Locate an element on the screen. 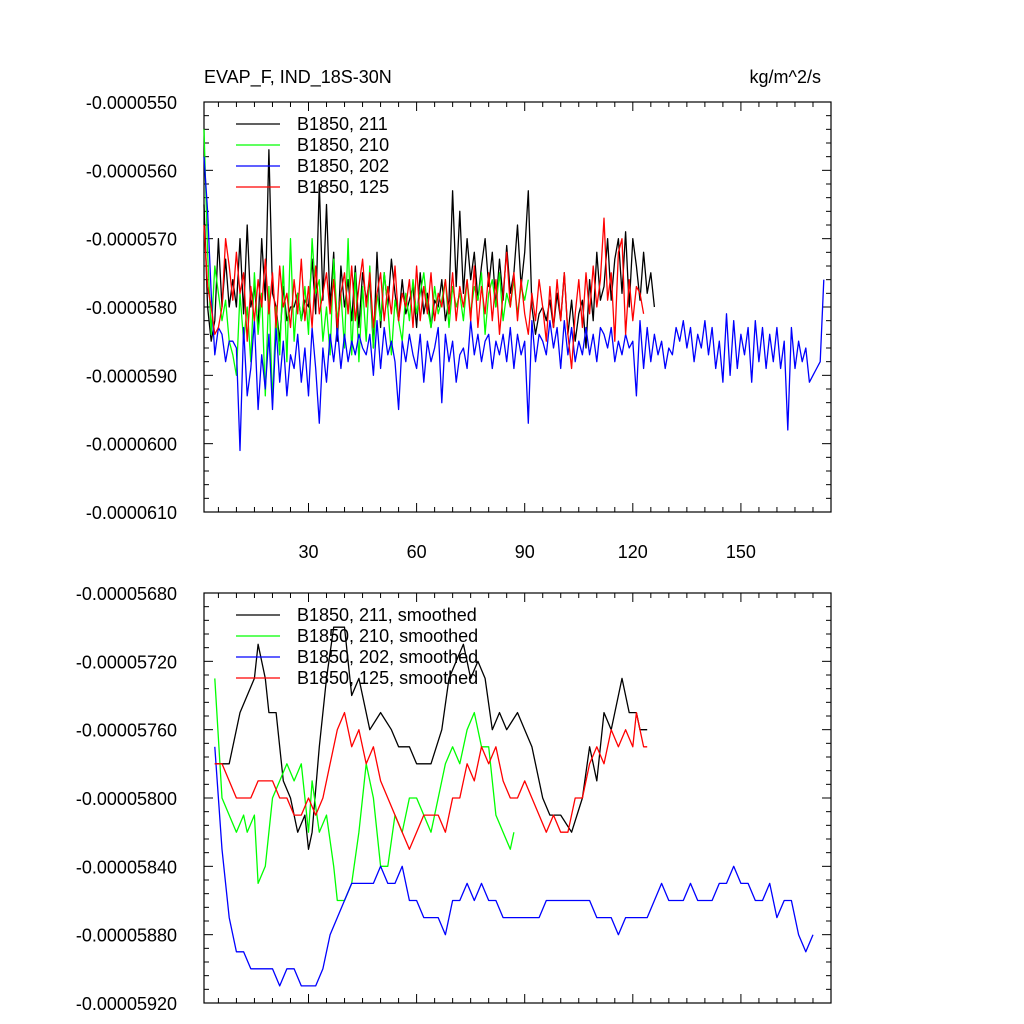  x-tick-label: 120 is located at coordinates (633, 552).